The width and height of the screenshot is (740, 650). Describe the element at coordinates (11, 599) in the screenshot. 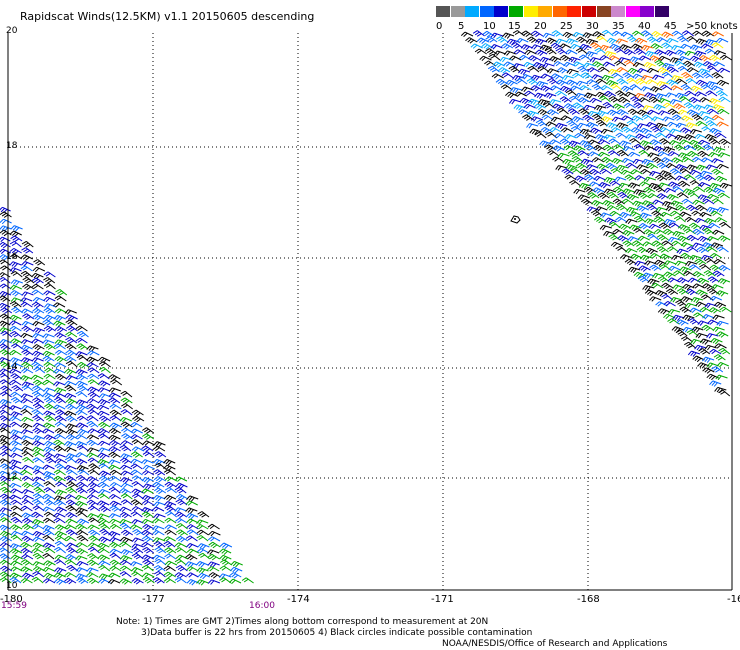

I see `longitude-label: -180` at that location.